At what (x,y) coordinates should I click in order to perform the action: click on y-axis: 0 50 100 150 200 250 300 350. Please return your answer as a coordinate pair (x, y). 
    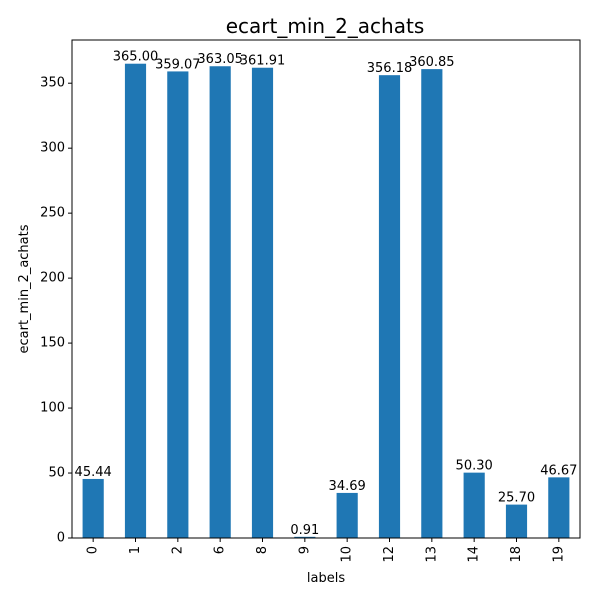
    Looking at the image, I should click on (56, 311).